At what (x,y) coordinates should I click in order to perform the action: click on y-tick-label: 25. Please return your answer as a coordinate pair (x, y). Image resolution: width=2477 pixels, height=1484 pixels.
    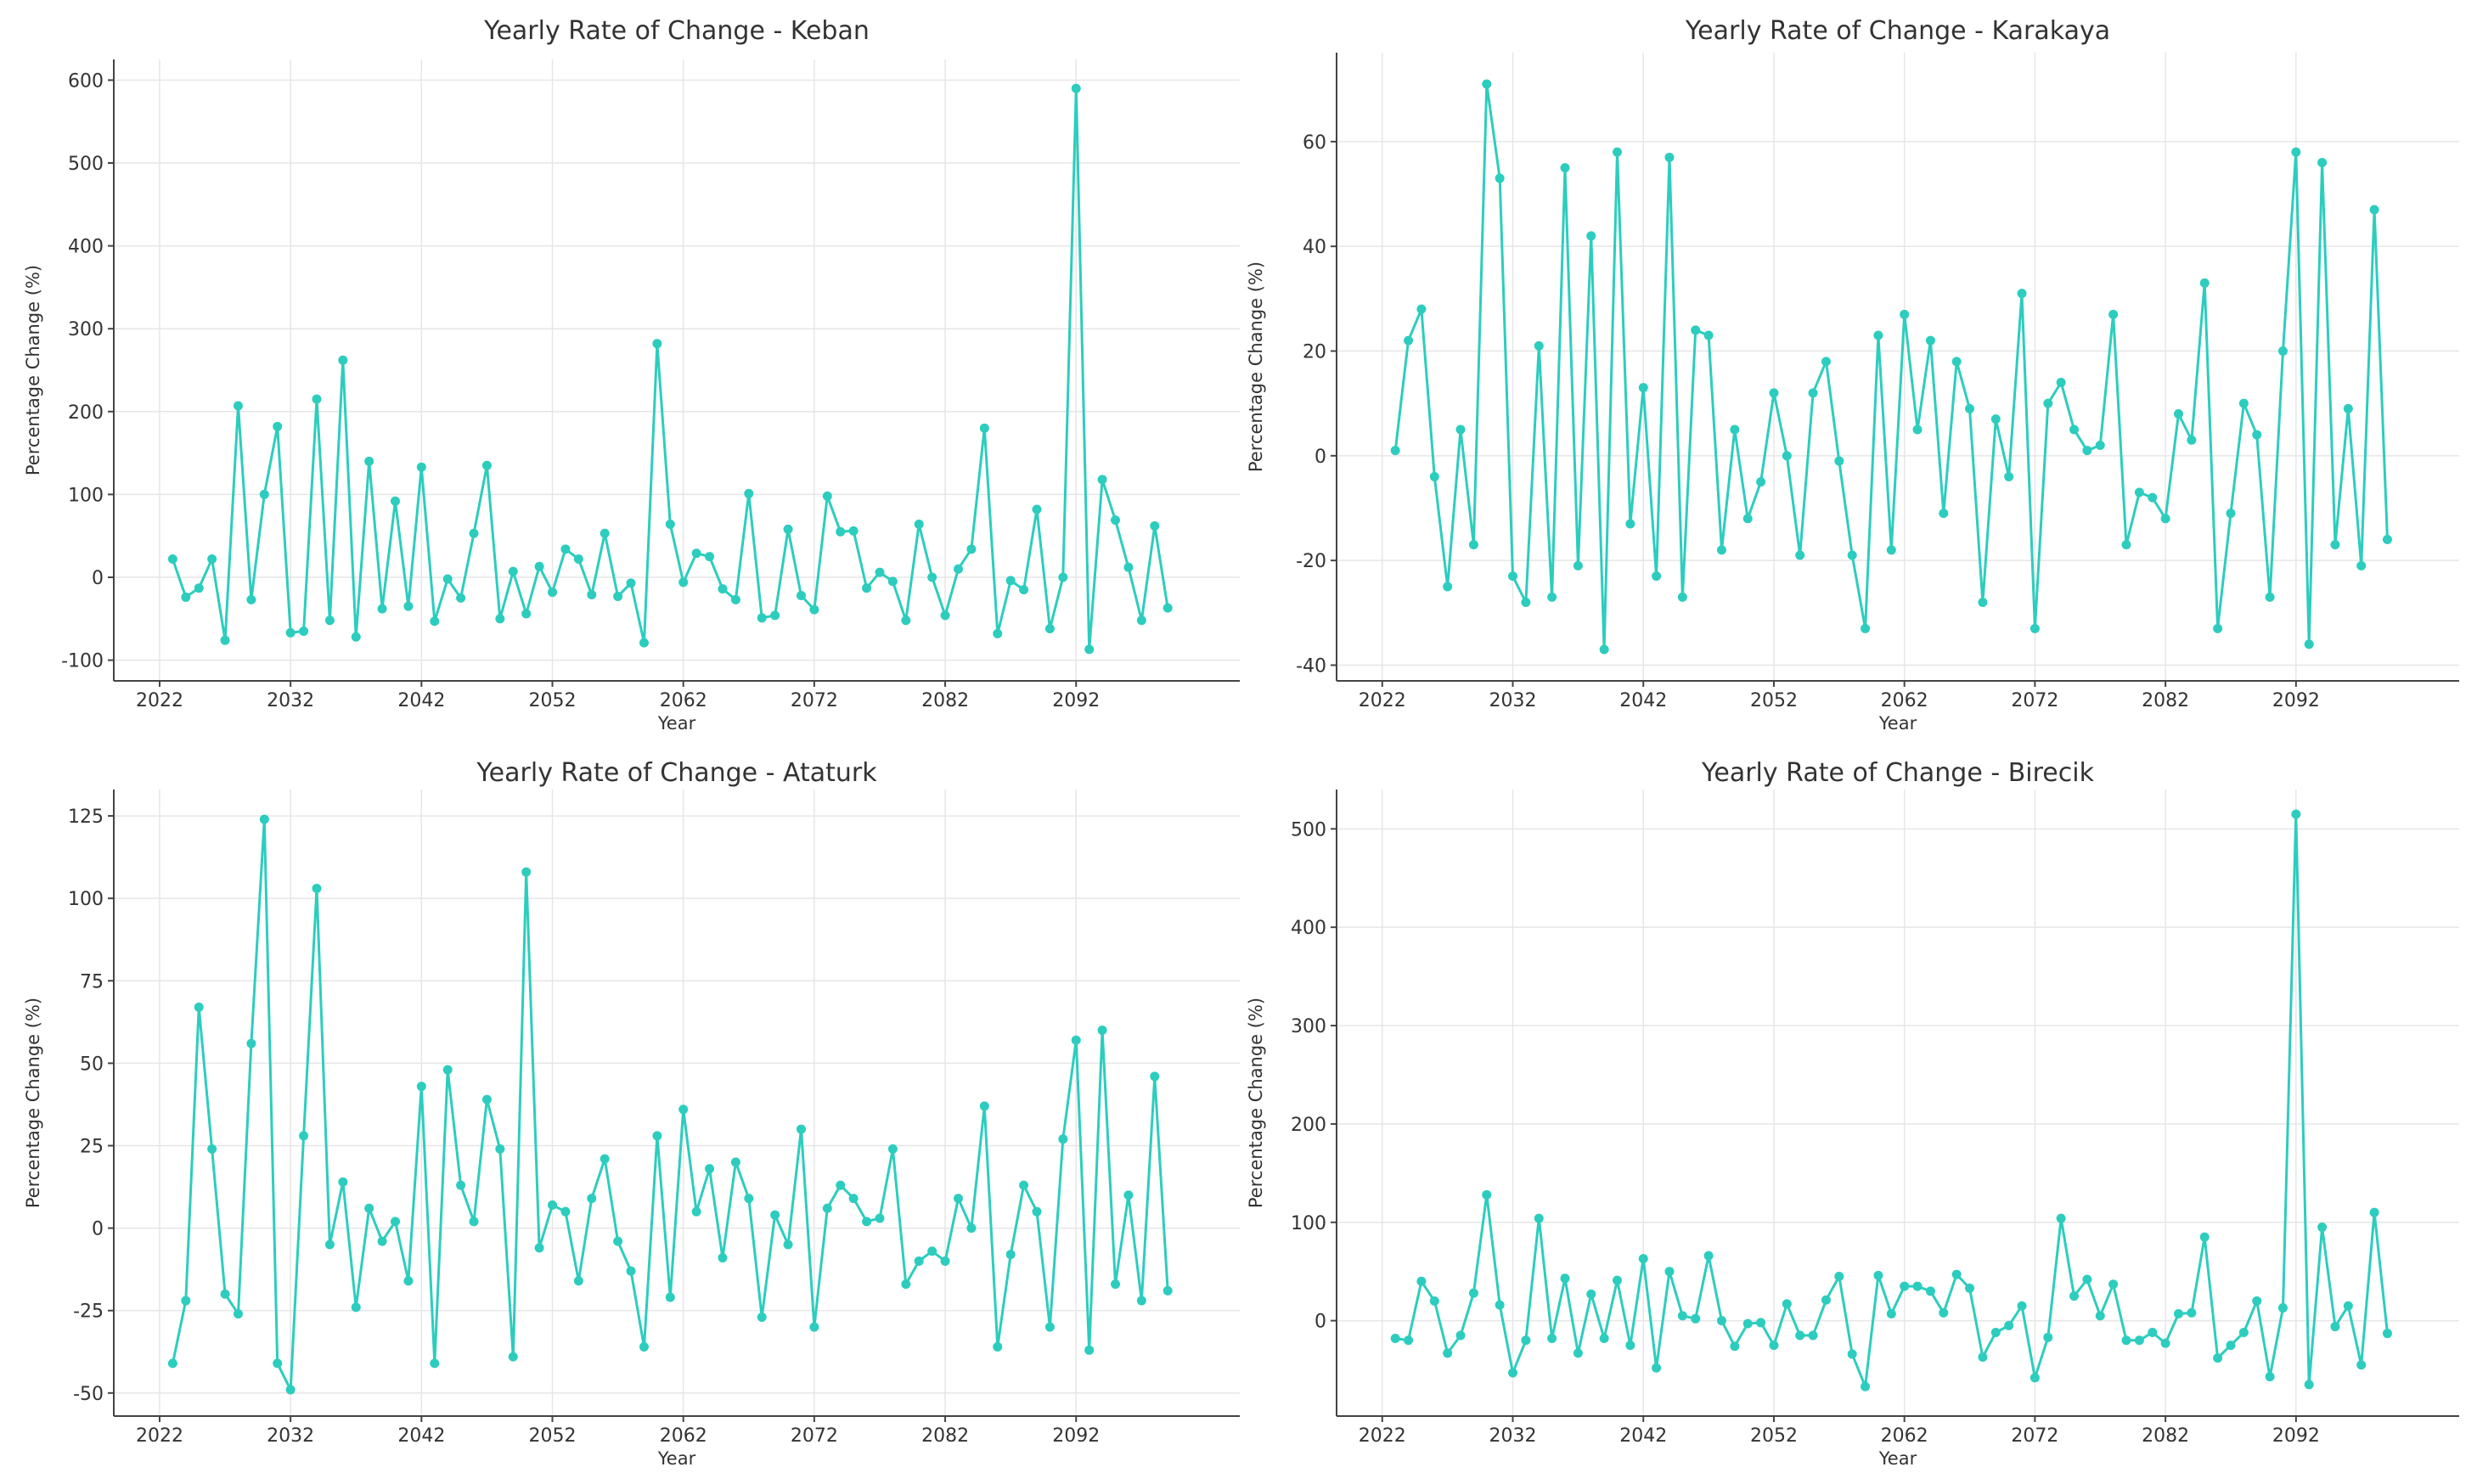
    Looking at the image, I should click on (92, 1146).